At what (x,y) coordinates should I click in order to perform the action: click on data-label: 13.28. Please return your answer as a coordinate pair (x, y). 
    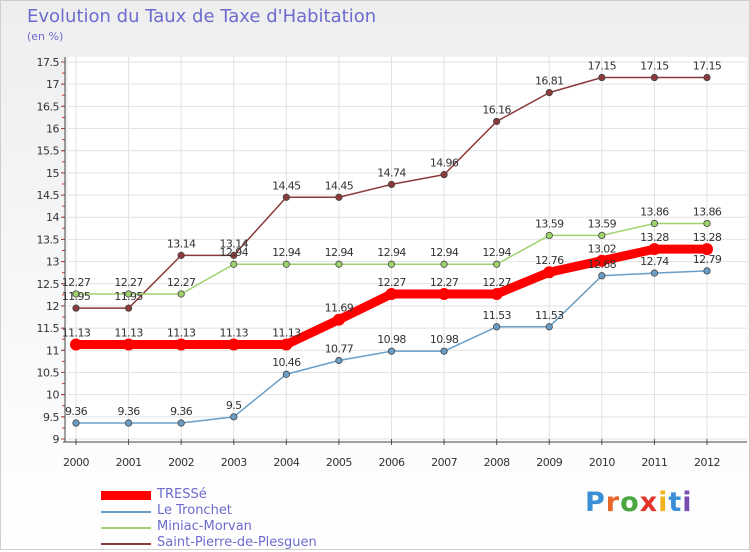
    Looking at the image, I should click on (654, 237).